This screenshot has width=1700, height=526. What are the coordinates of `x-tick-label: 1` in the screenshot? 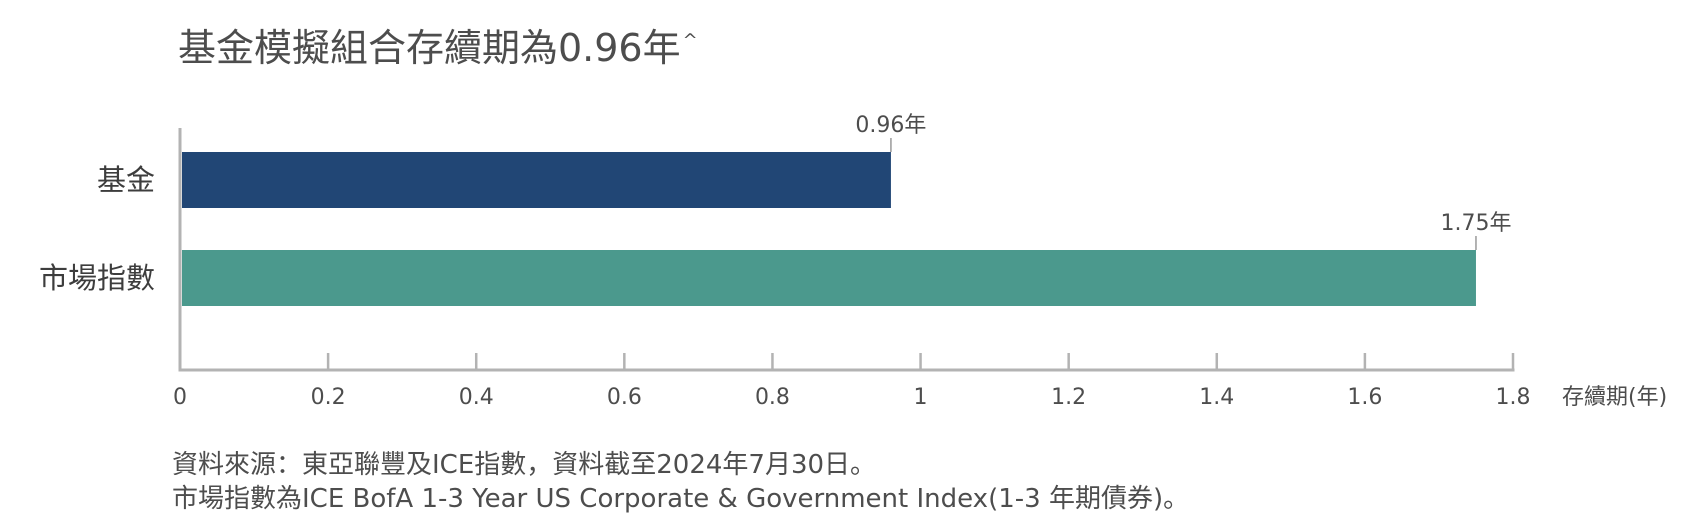 It's located at (921, 397).